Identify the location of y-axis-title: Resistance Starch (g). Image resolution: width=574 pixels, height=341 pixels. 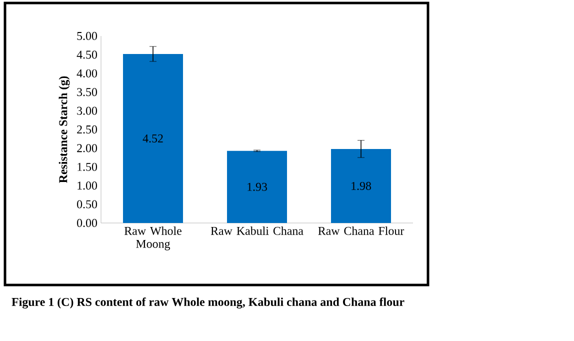
(64, 129).